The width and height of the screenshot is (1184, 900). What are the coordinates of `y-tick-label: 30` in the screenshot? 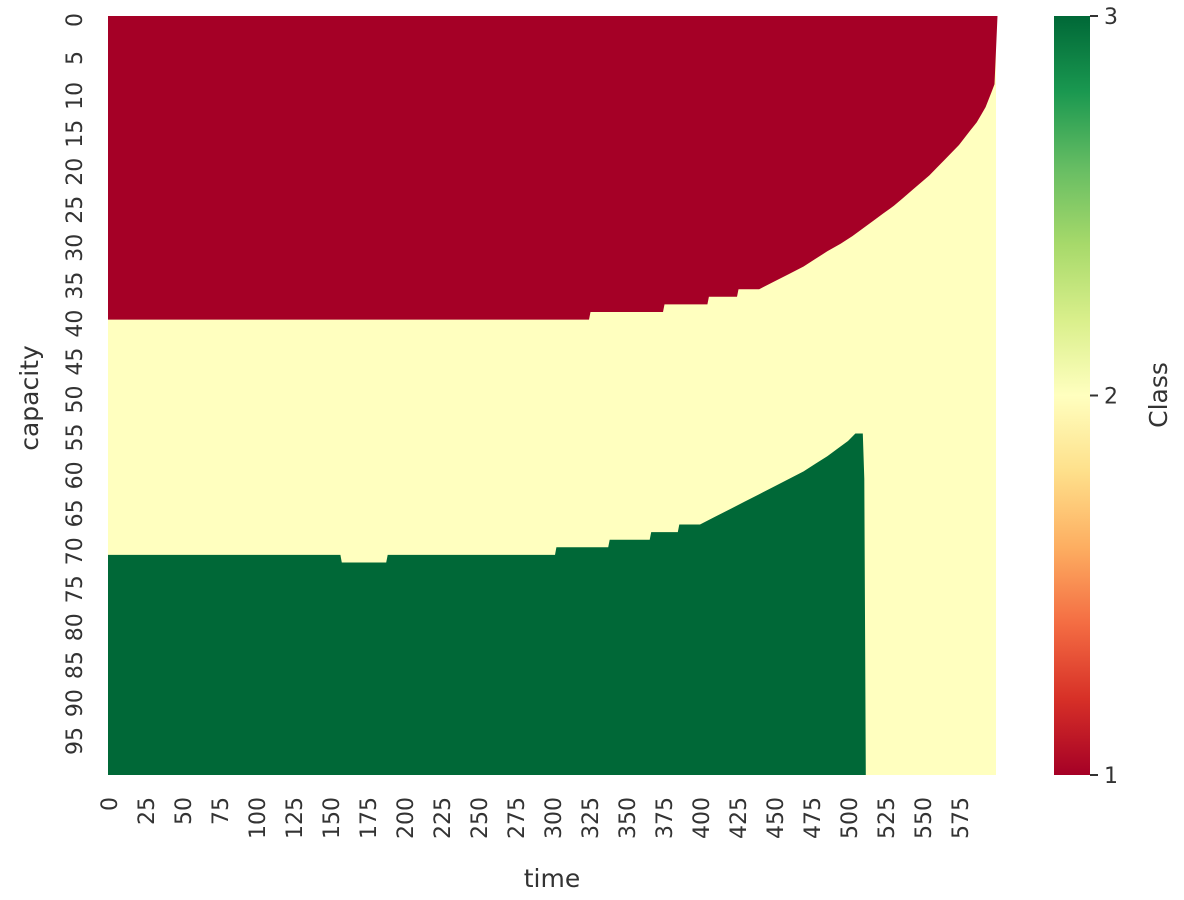 It's located at (75, 248).